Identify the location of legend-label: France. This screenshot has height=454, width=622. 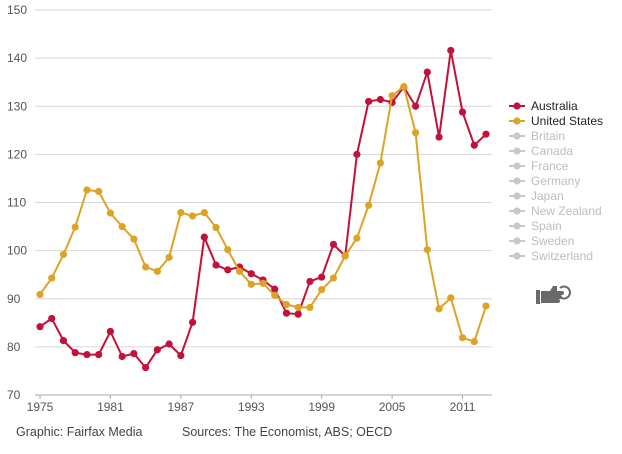
(550, 166).